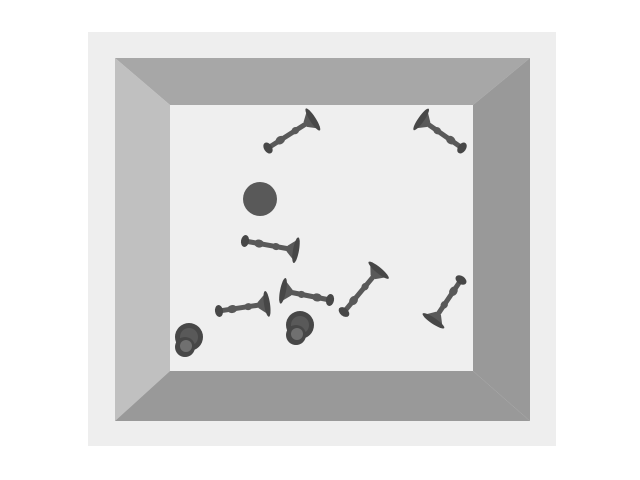  What do you see at coordinates (501, 239) in the screenshot?
I see `wall-right` at bounding box center [501, 239].